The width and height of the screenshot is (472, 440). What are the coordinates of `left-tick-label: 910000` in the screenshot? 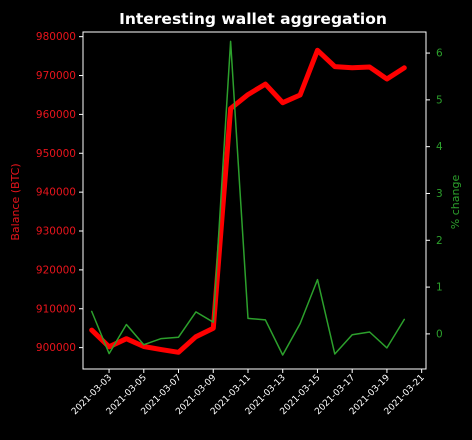 It's located at (56, 309).